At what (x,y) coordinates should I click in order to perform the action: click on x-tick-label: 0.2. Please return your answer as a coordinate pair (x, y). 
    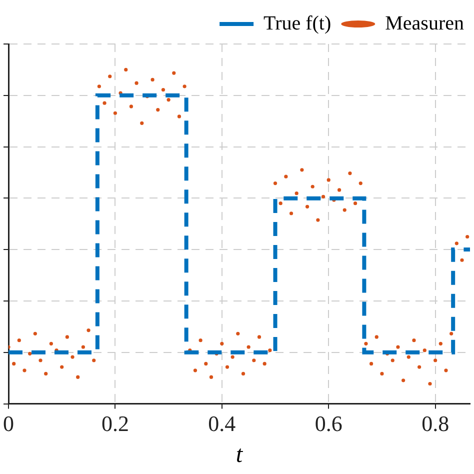
    Looking at the image, I should click on (115, 423).